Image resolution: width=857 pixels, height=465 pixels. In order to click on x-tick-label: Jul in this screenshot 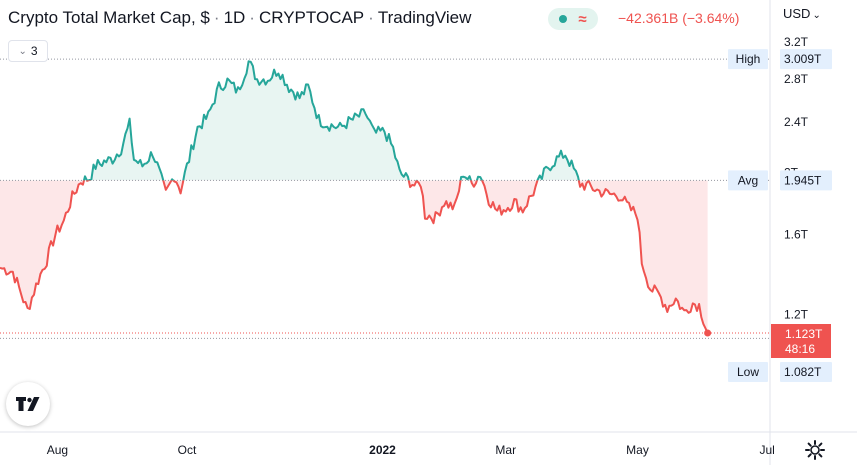, I will do `click(766, 450)`.